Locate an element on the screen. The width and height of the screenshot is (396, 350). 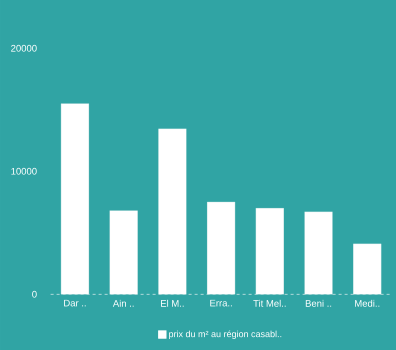
y-tick-label: 10000 is located at coordinates (24, 171).